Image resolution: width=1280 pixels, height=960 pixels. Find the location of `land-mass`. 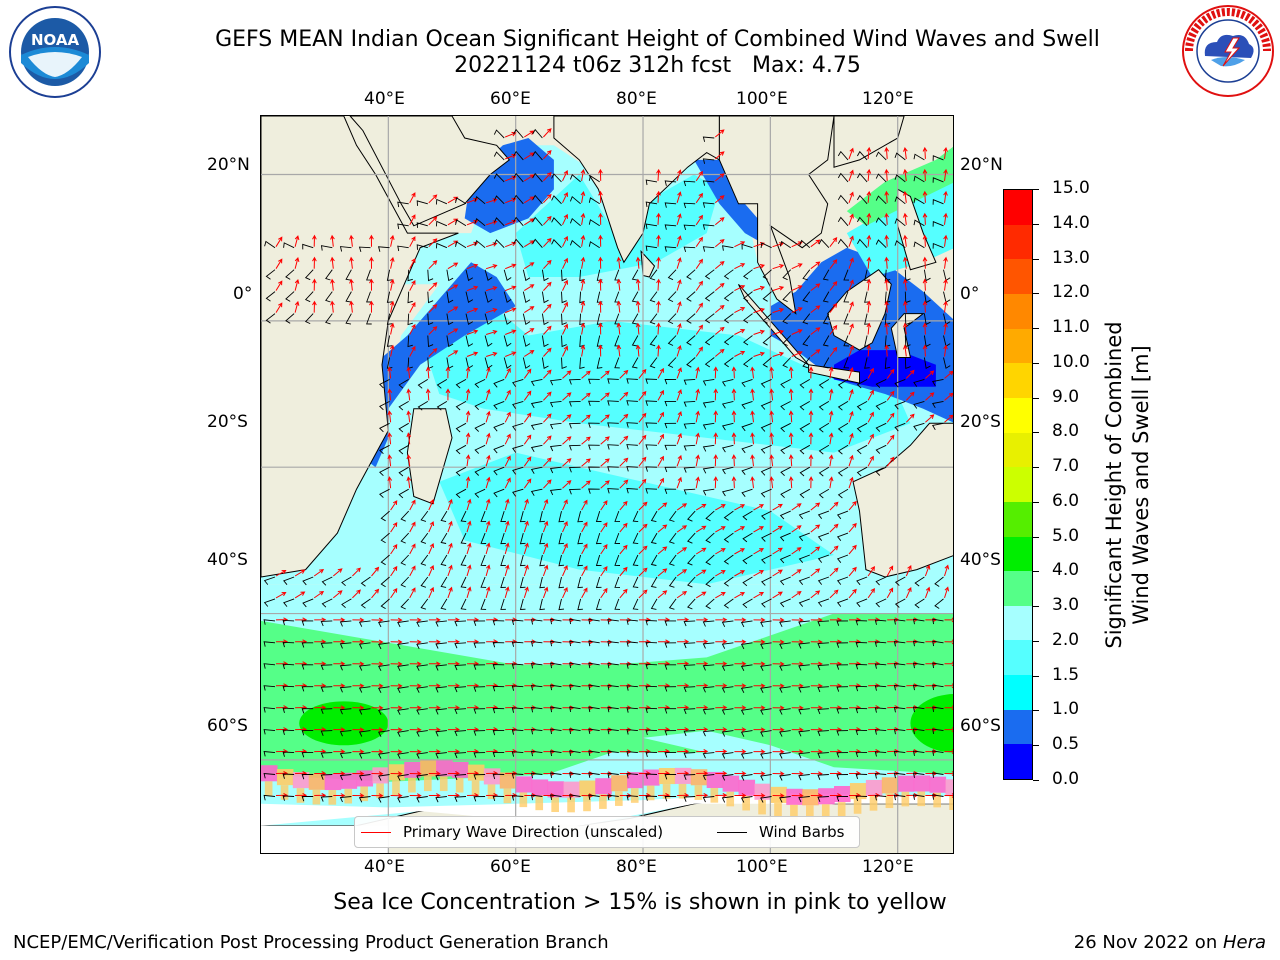

land-mass is located at coordinates (429, 456).